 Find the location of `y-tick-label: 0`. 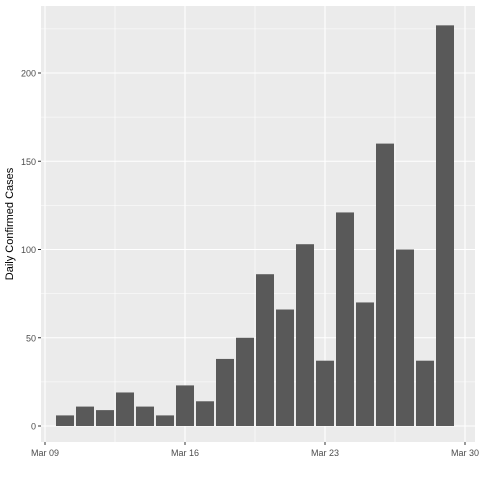

y-tick-label: 0 is located at coordinates (33, 427).